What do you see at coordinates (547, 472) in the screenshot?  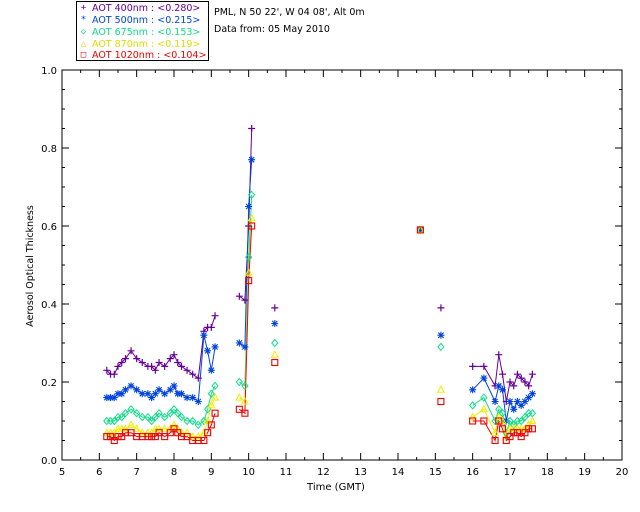 I see `x-tick-label: 18` at bounding box center [547, 472].